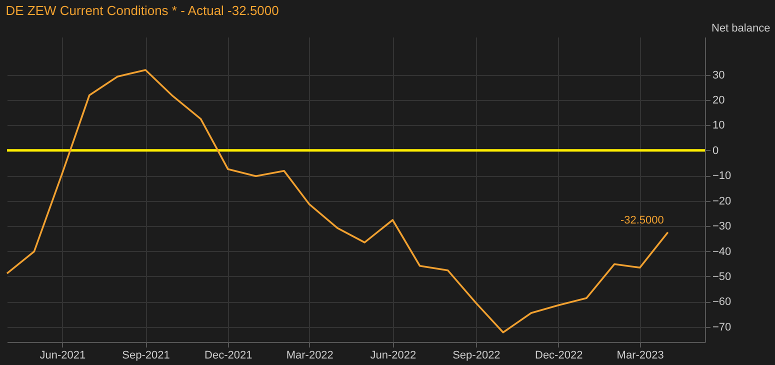  I want to click on annotation: -32.5000, so click(642, 220).